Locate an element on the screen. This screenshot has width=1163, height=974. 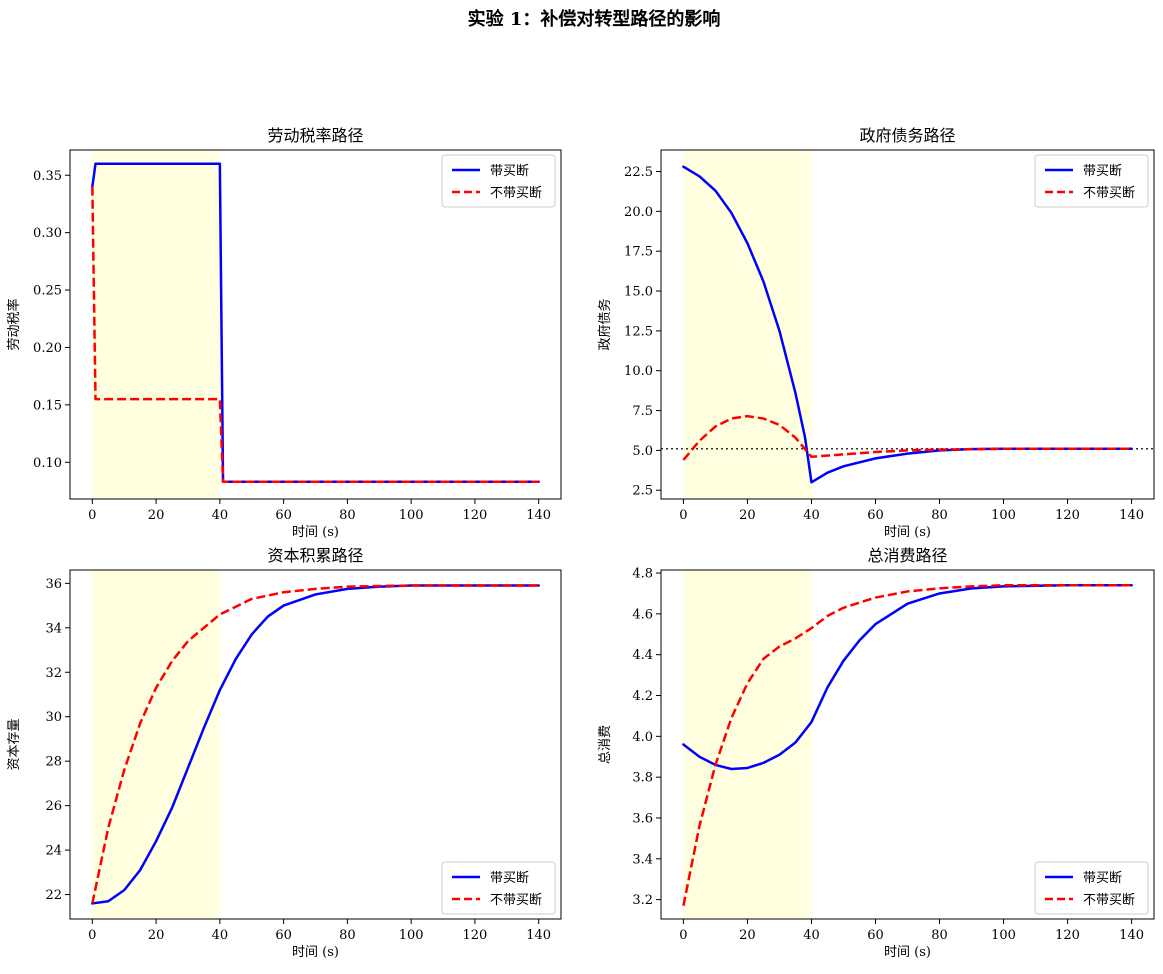
subplot-title: 资本积累路径 is located at coordinates (315, 555).